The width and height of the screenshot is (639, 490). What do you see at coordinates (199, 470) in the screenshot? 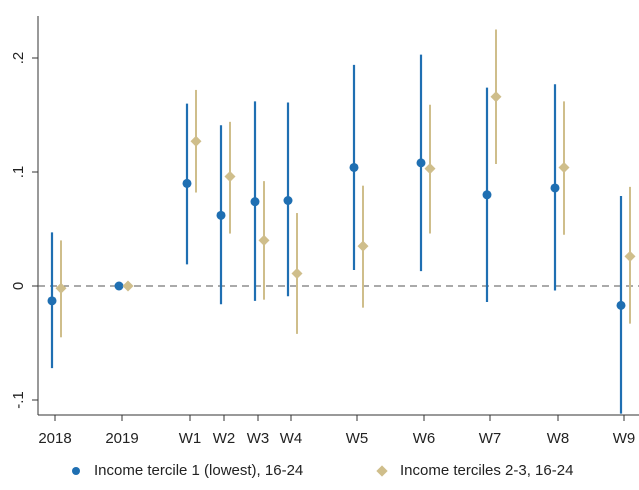
I see `legend-label-tercile-1: Income tercile 1 (lowest), 16-24` at bounding box center [199, 470].